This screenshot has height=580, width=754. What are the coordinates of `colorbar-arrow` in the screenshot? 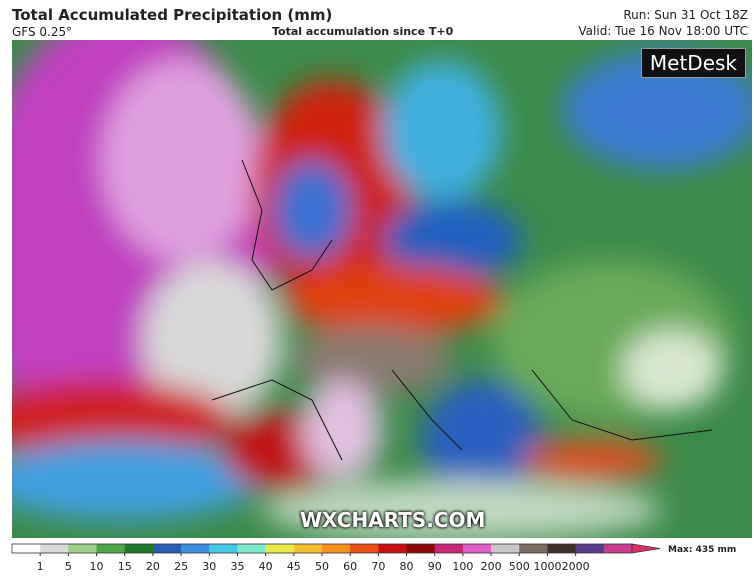 It's located at (646, 548).